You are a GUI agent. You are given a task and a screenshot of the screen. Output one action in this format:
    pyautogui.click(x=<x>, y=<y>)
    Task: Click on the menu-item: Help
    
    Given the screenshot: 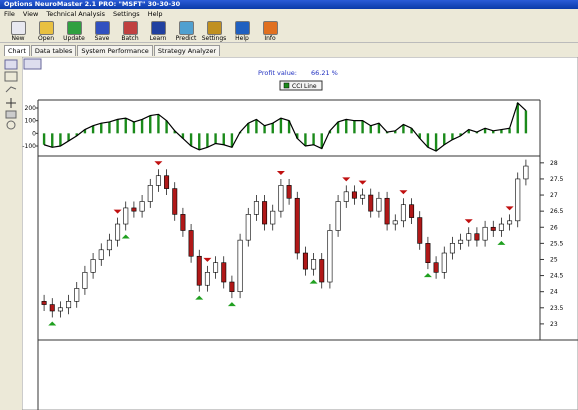 What is the action you would take?
    pyautogui.click(x=155, y=14)
    